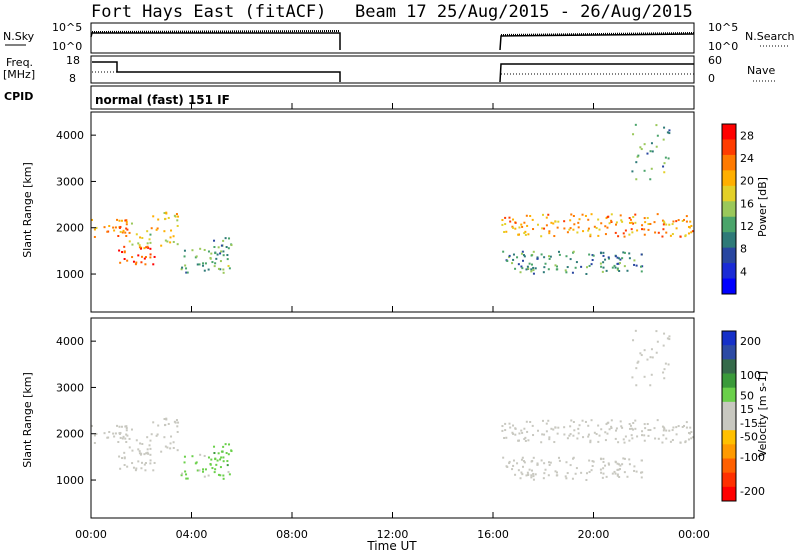 Image resolution: width=800 pixels, height=554 pixels. Describe the element at coordinates (747, 181) in the screenshot. I see `colorbar-tick-label: 20` at that location.